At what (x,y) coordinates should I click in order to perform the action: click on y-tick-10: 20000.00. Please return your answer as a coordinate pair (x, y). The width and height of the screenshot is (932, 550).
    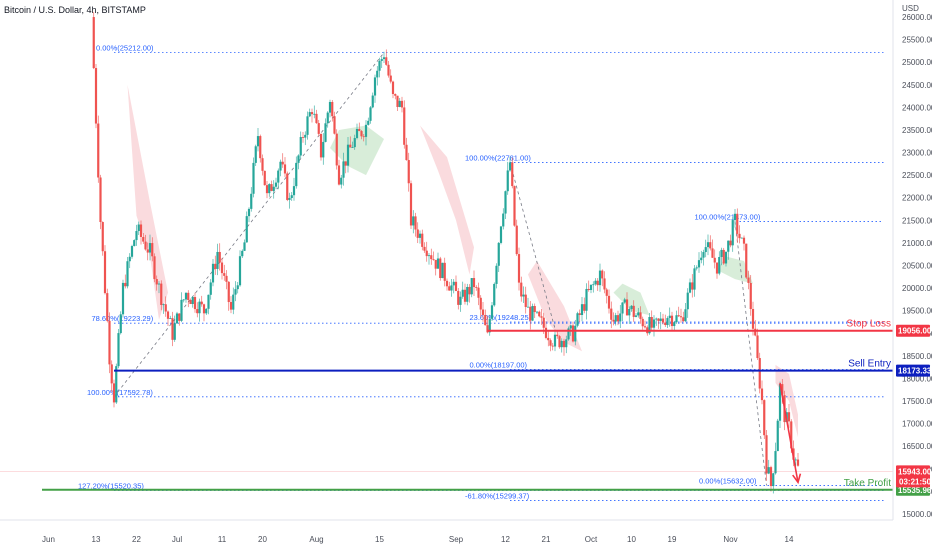
    Looking at the image, I should click on (917, 288).